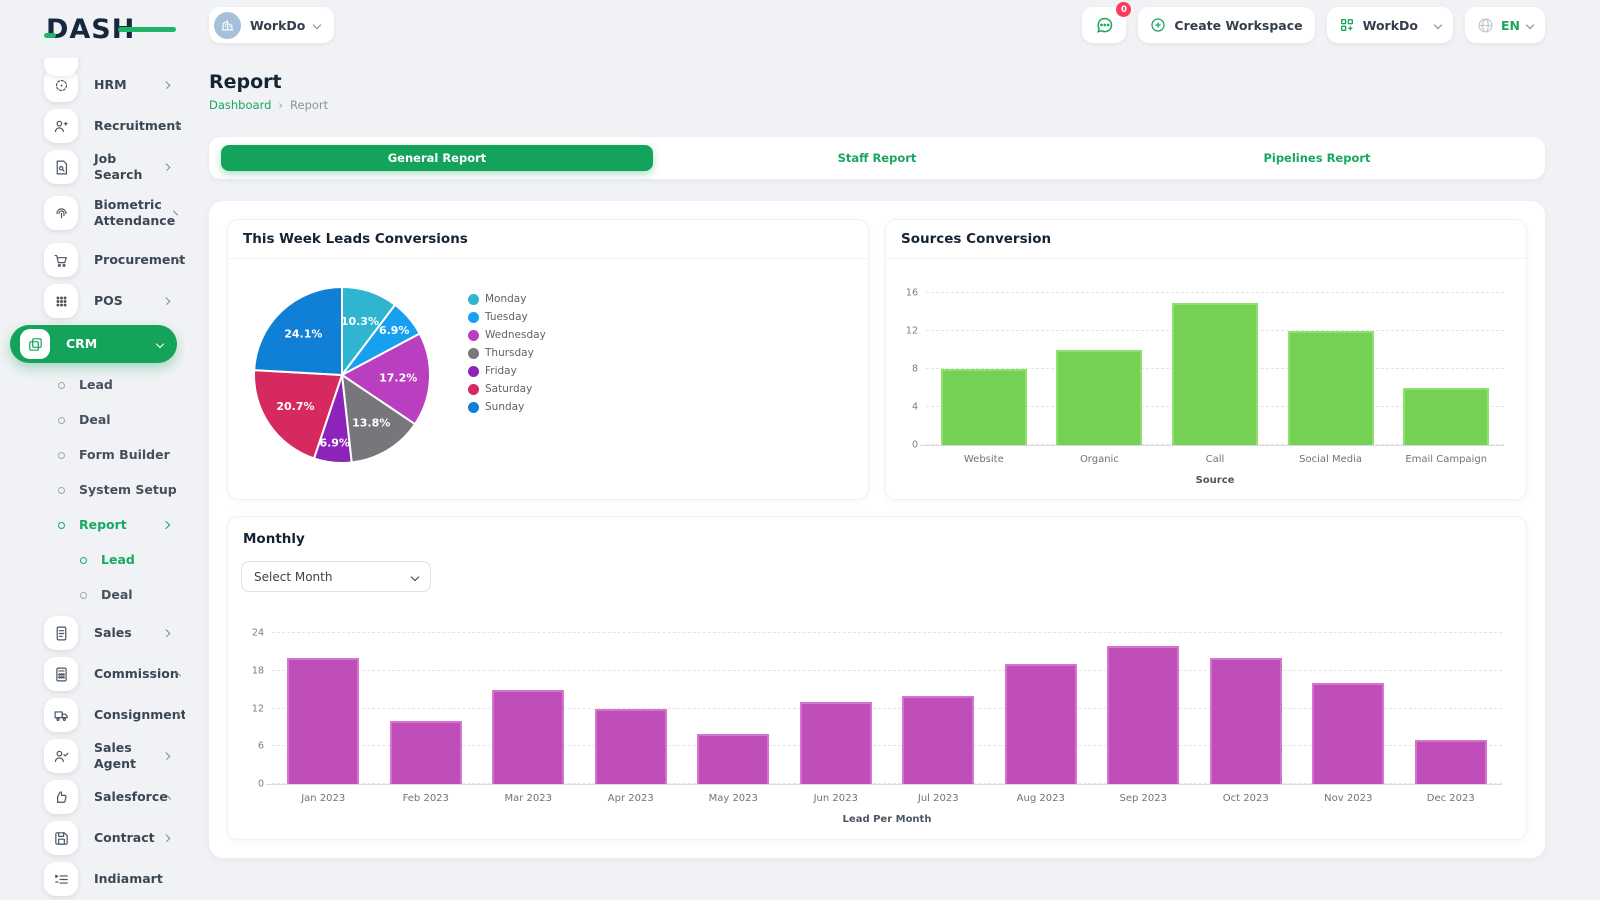  What do you see at coordinates (93, 85) in the screenshot?
I see `sidebar-item-hrm: HRM` at bounding box center [93, 85].